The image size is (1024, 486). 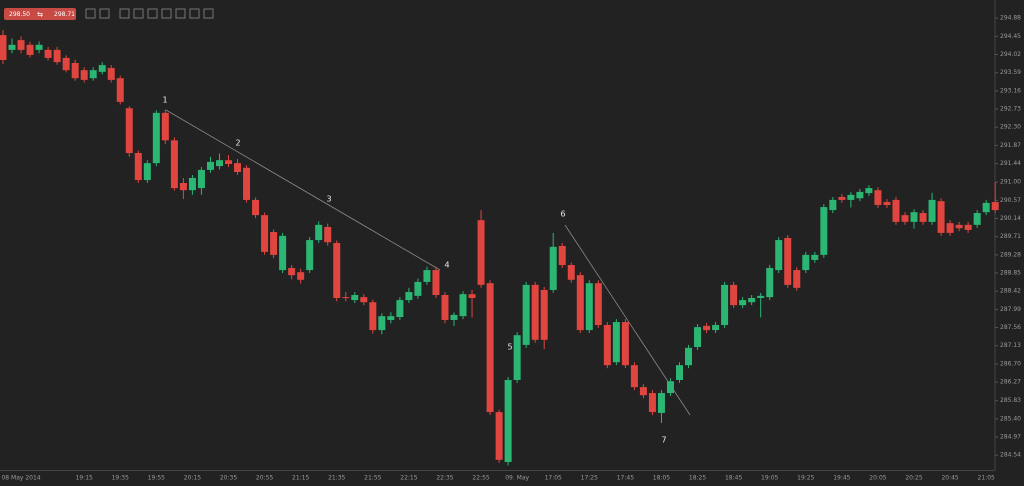 I want to click on y-tick-label: 288.42, so click(x=1010, y=291).